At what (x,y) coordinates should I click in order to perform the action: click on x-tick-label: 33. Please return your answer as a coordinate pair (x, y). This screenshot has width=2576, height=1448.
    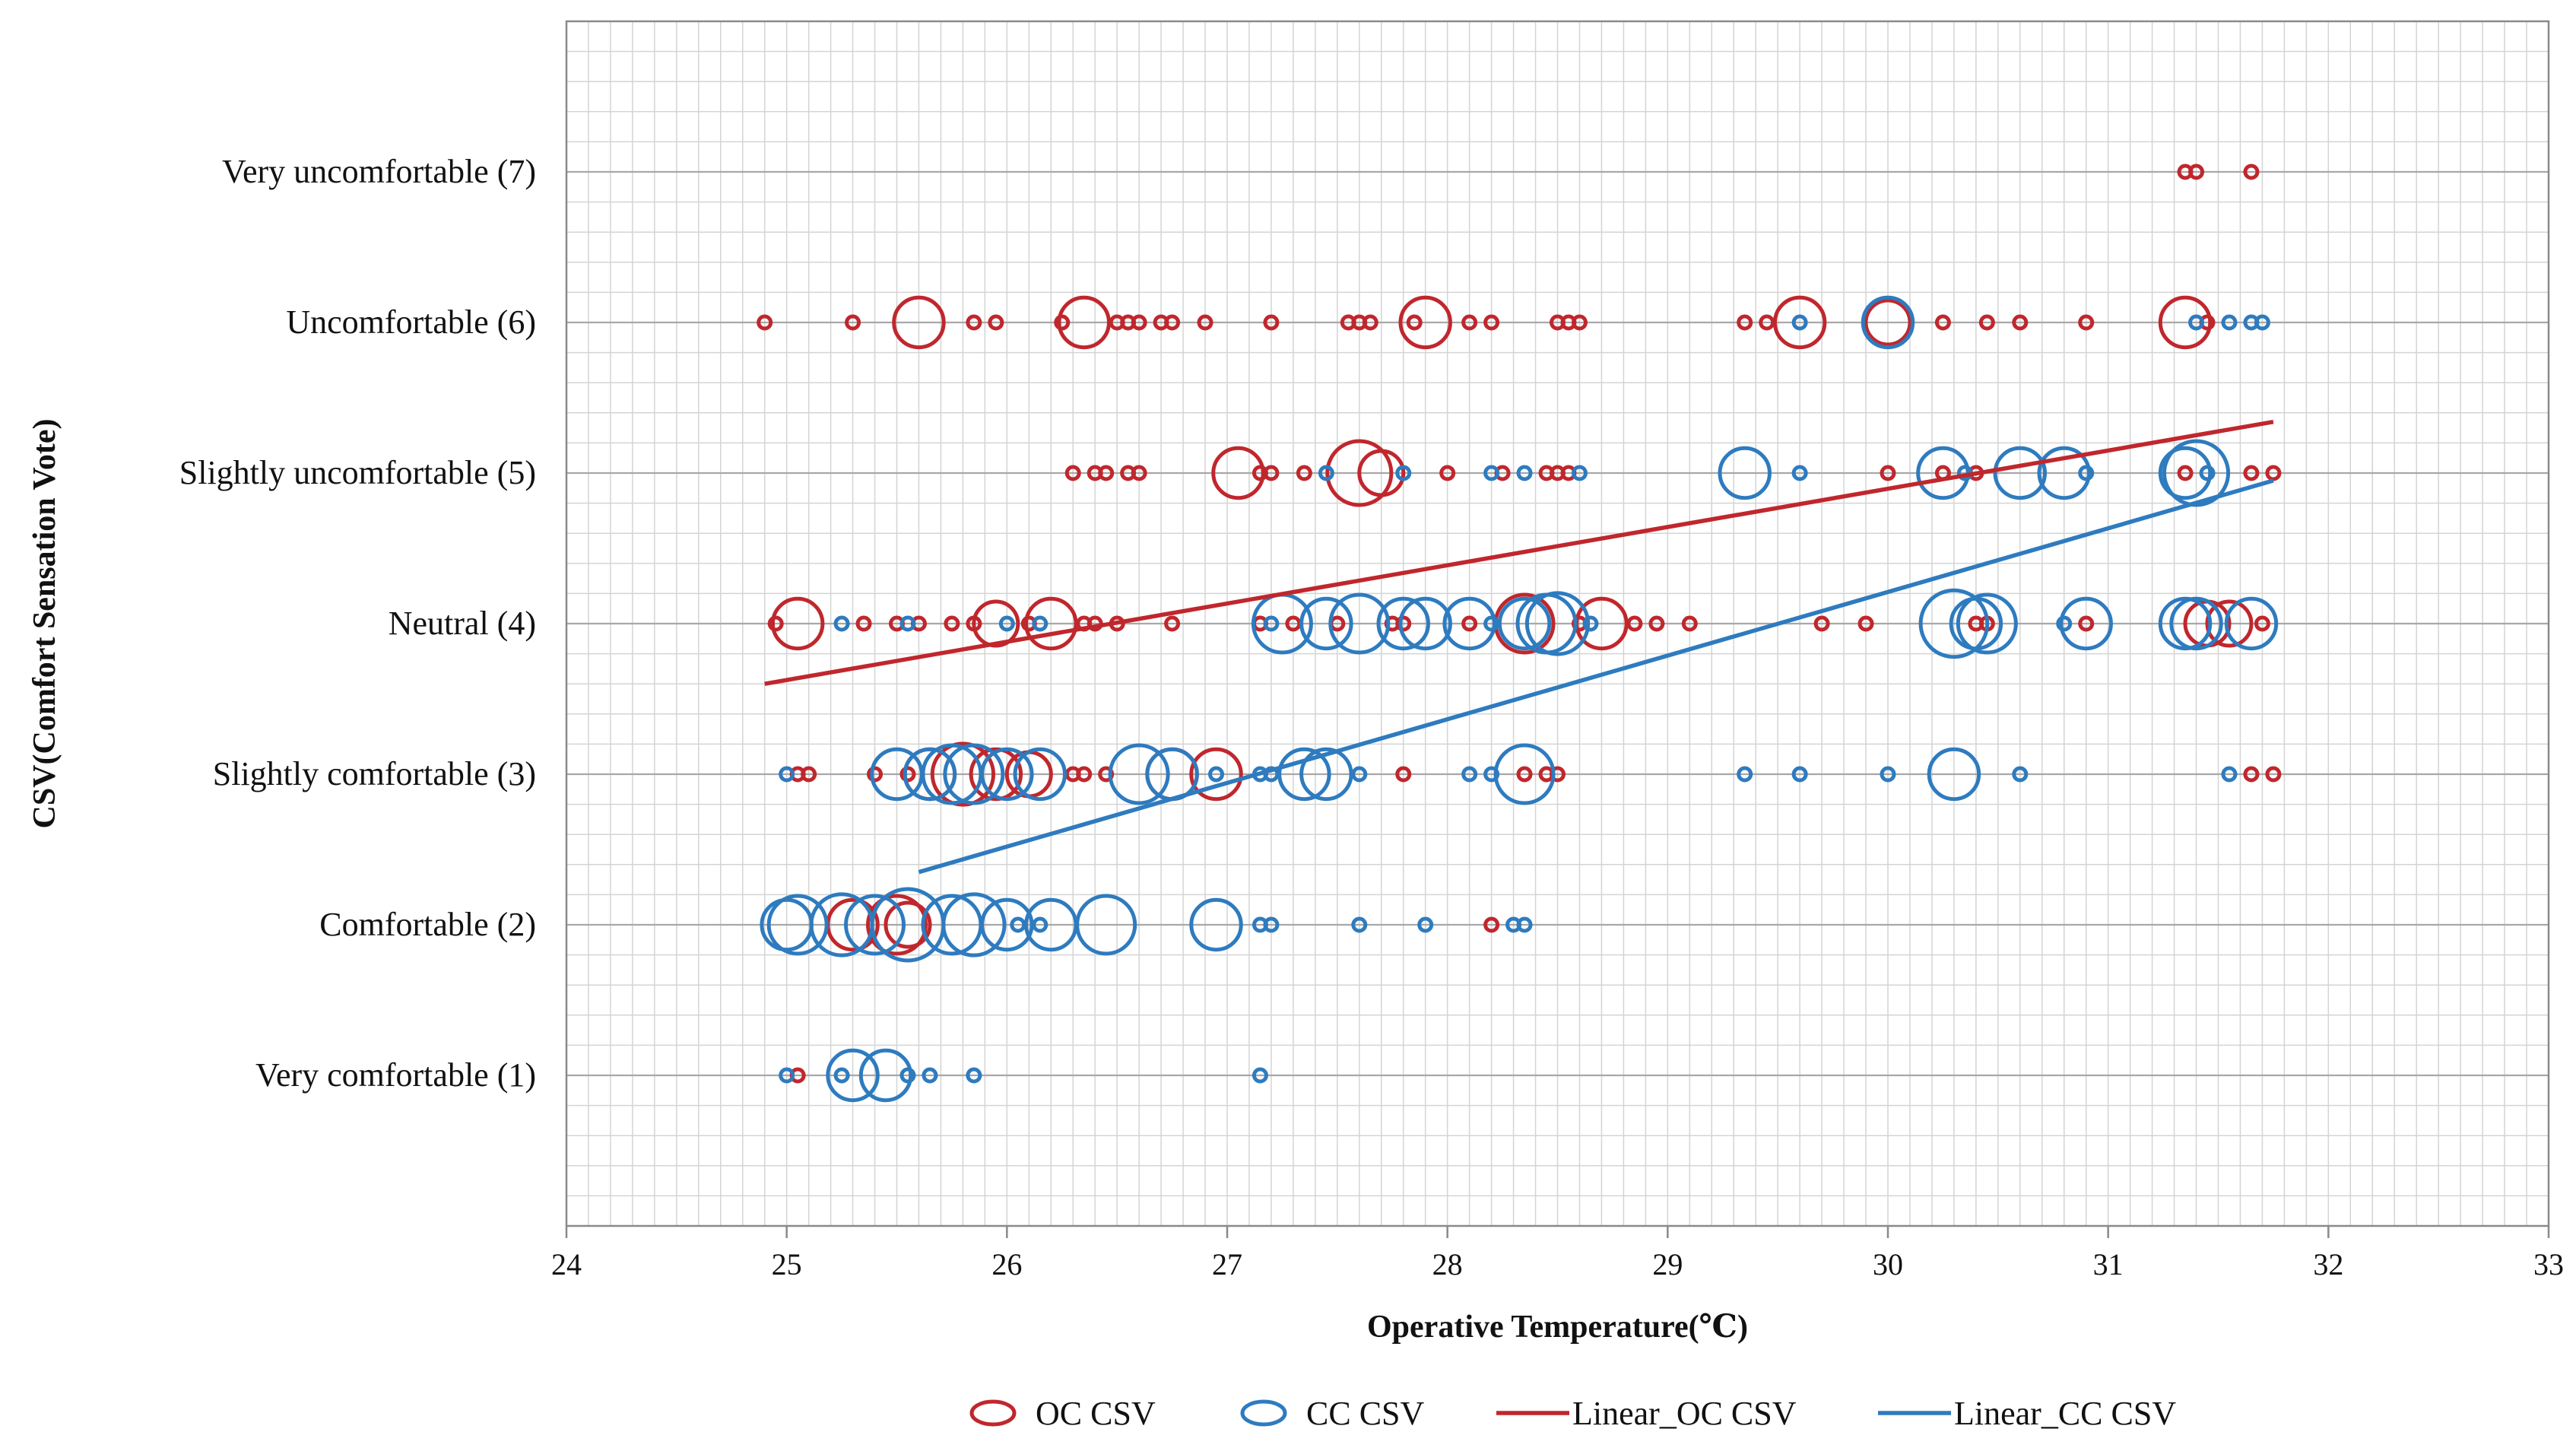
    Looking at the image, I should click on (2548, 1264).